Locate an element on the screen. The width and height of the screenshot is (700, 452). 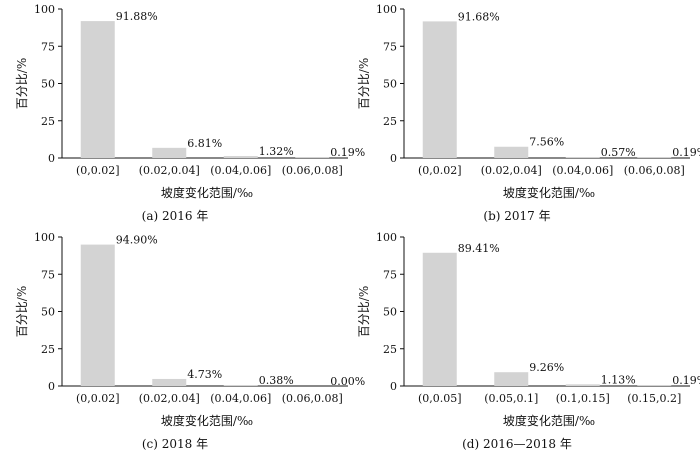
bar-value-label: 1.13% is located at coordinates (618, 379).